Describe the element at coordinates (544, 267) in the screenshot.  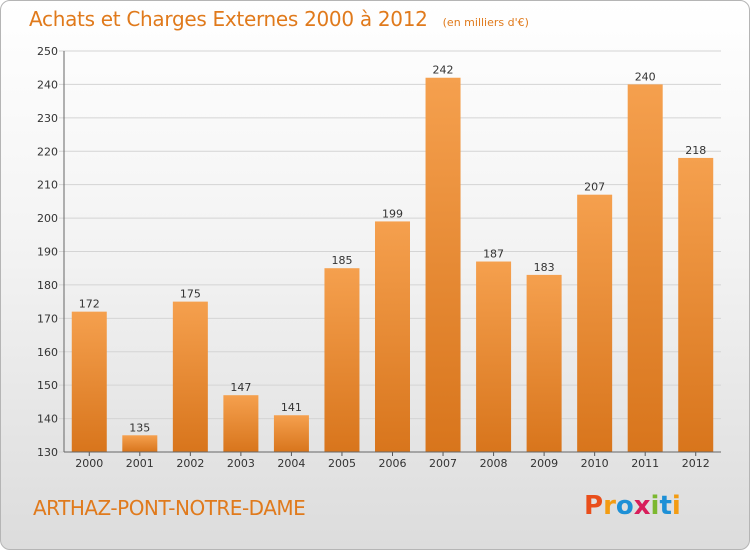
I see `data-label: 183` at that location.